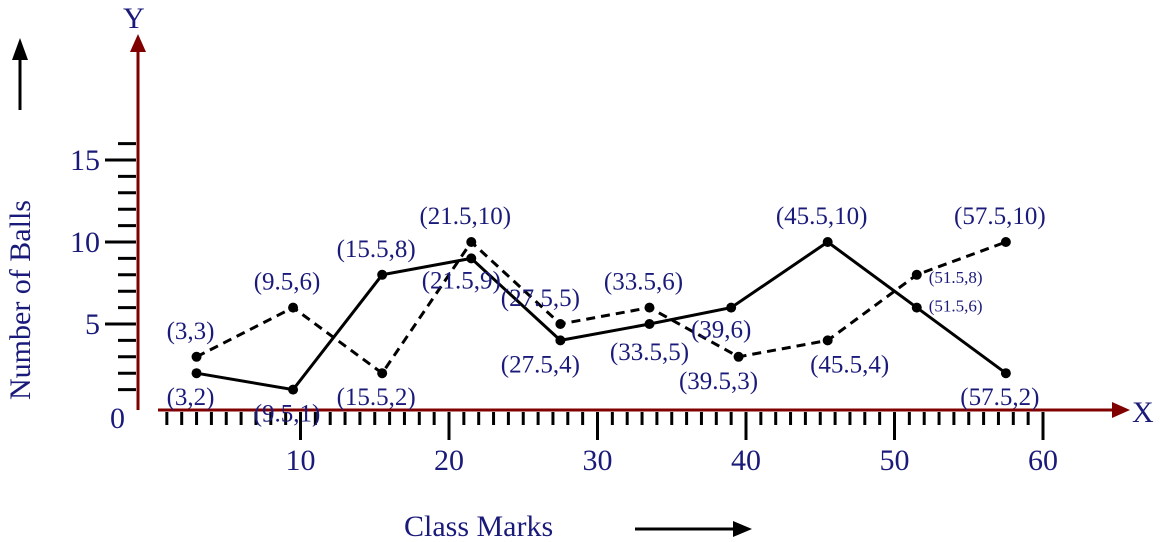 Image resolution: width=1160 pixels, height=542 pixels. I want to click on y-label-arrow-icon, so click(20, 74).